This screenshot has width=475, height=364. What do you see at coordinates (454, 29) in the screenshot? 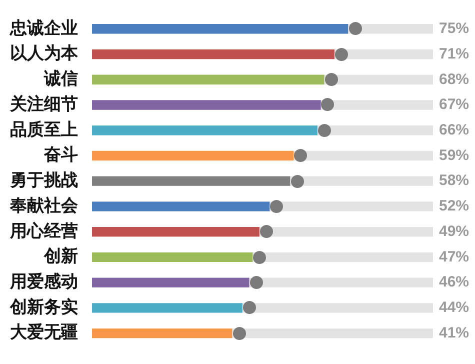
I see `data-label: 75%` at bounding box center [454, 29].